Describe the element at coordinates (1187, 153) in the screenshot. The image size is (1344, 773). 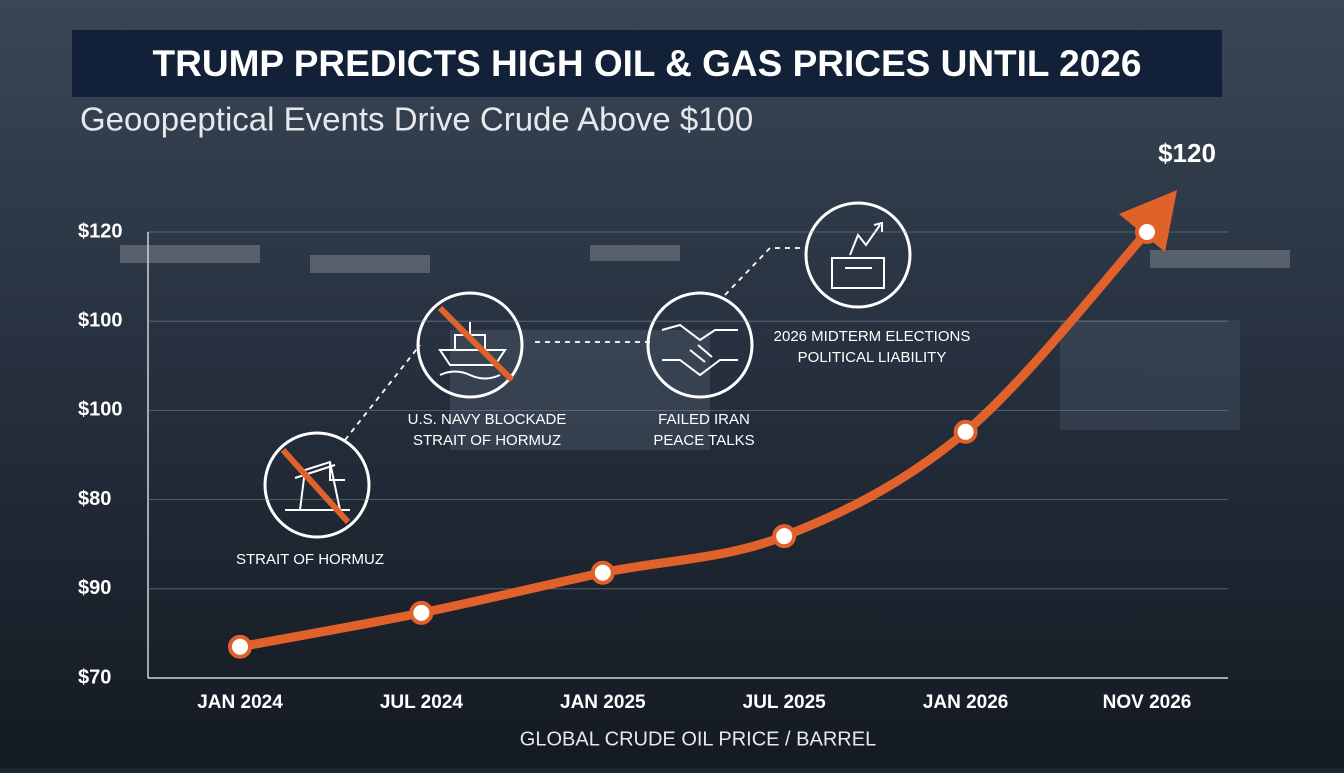
I see `end-label: $120` at that location.